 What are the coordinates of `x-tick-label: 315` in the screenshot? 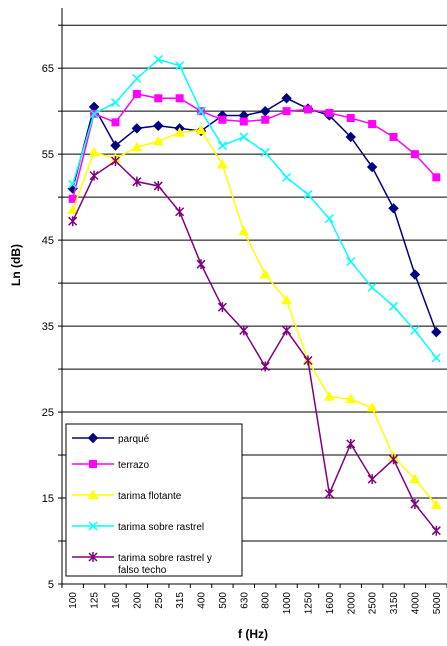 It's located at (180, 600).